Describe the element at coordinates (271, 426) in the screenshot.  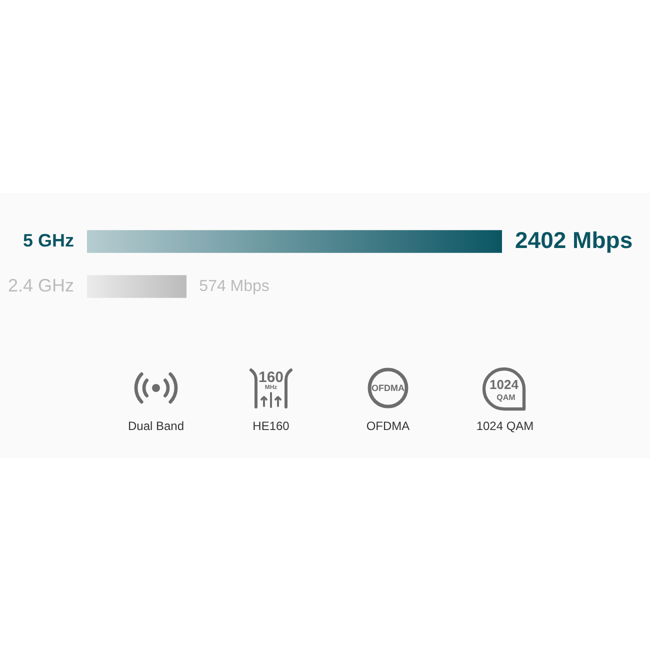
I see `text: HE160` at that location.